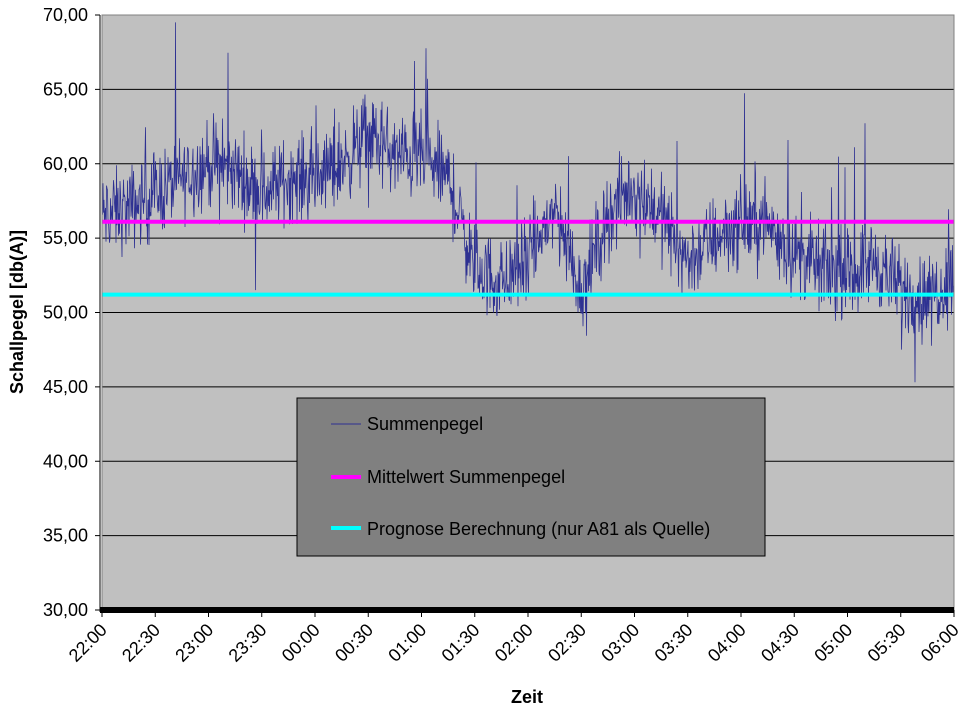 The width and height of the screenshot is (968, 709). What do you see at coordinates (65, 536) in the screenshot?
I see `y-tick-label: 35,00` at bounding box center [65, 536].